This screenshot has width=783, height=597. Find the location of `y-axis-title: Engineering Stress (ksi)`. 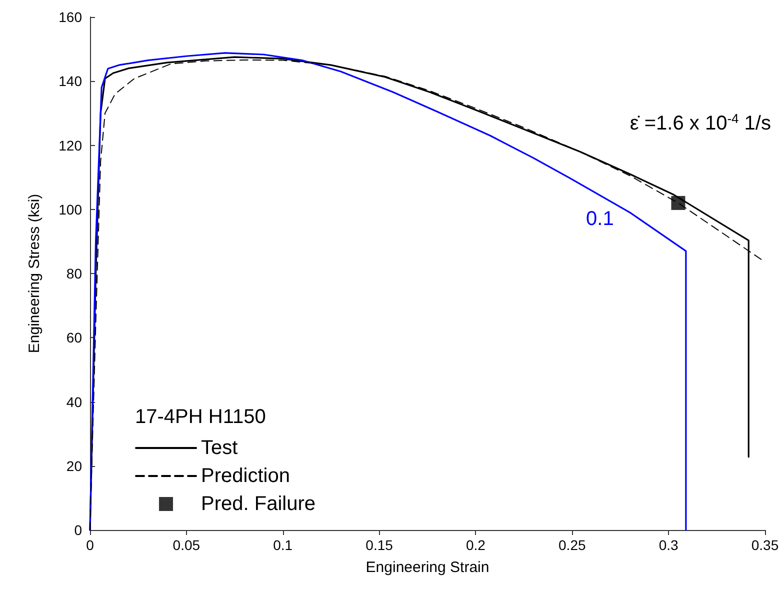

y-axis-title: Engineering Stress (ksi) is located at coordinates (34, 274).